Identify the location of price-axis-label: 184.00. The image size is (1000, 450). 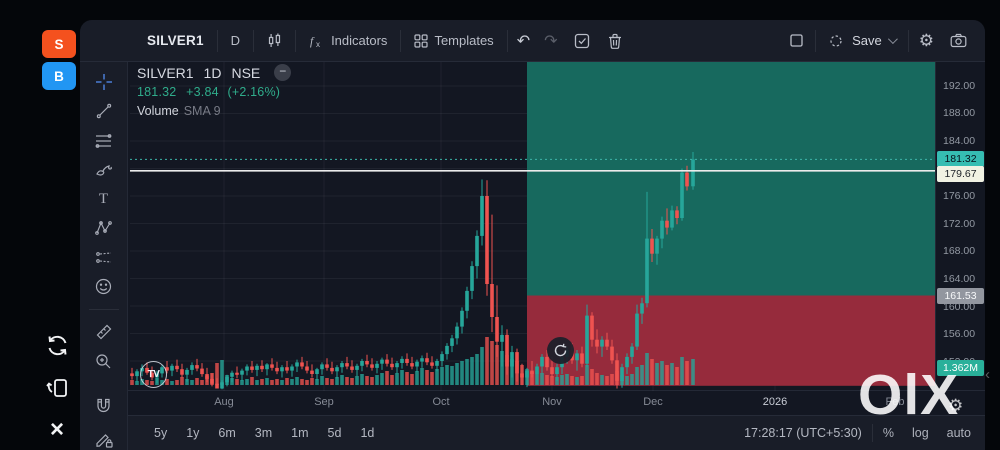
(959, 141).